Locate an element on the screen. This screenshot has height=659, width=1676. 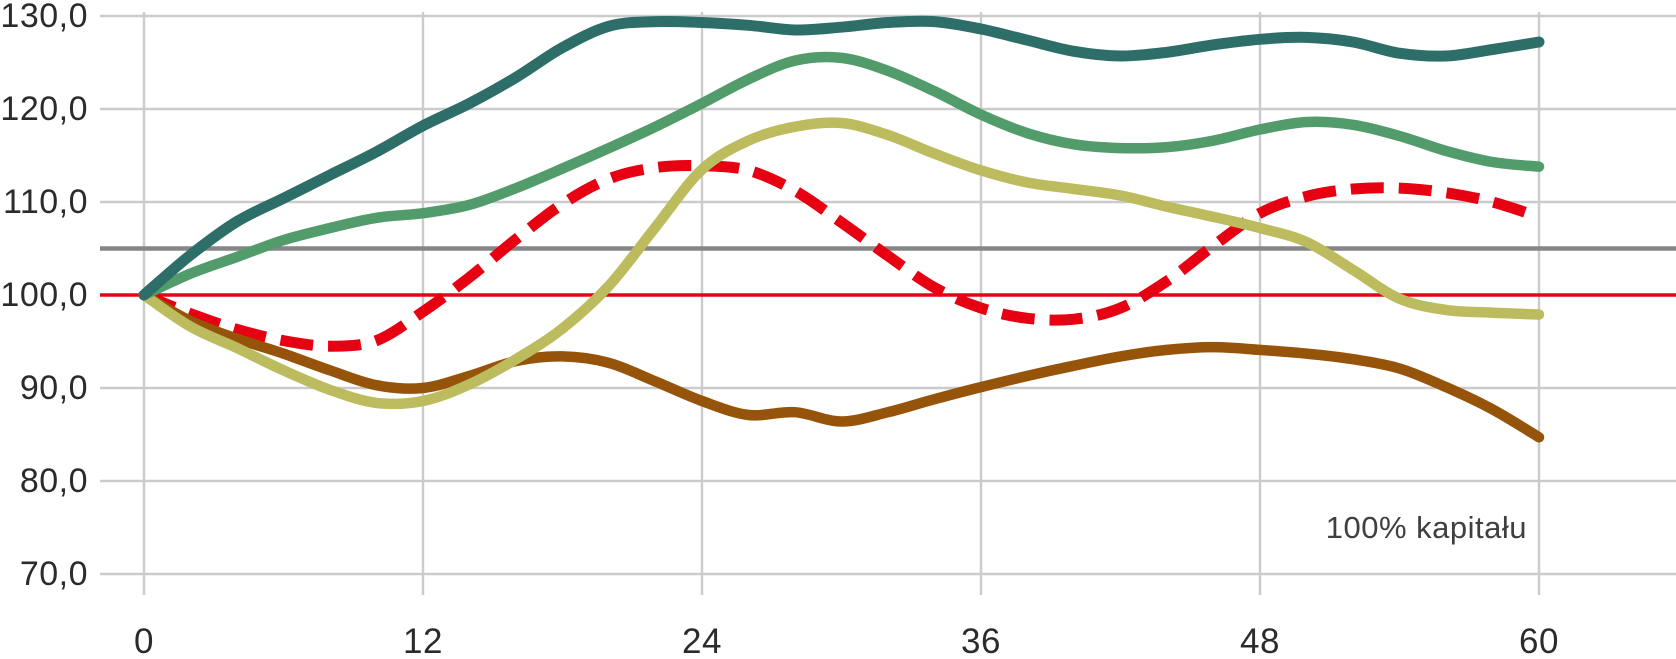
y-axis-label-120: 120,0 is located at coordinates (44, 109).